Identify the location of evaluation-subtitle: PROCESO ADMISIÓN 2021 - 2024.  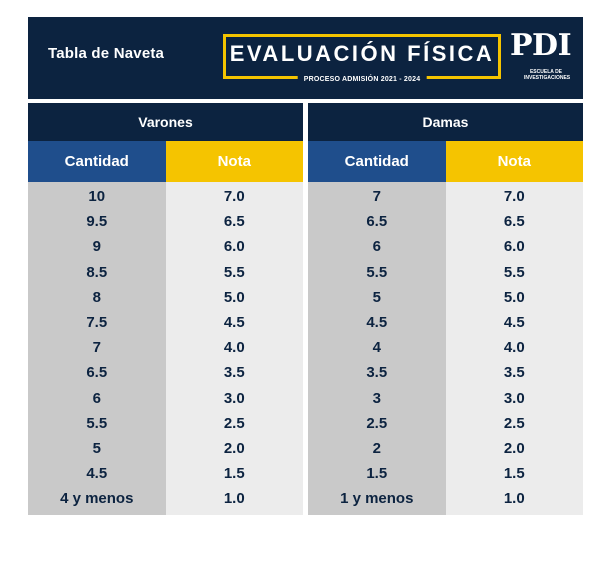
(362, 79).